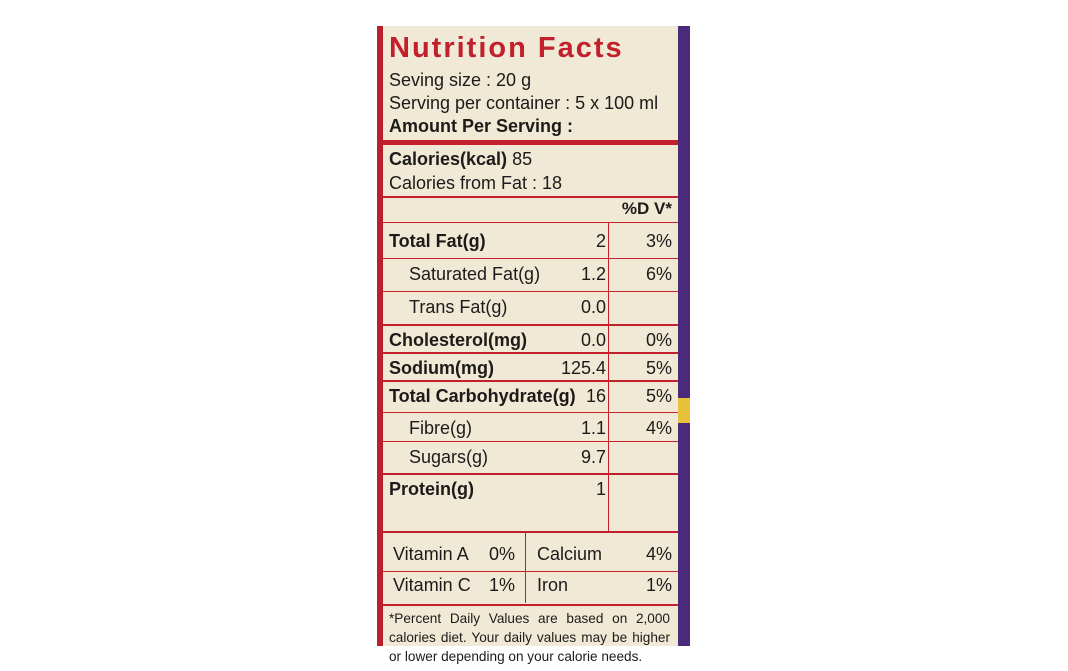 The width and height of the screenshot is (1068, 671). I want to click on daily-value-header: %D V*, so click(646, 208).